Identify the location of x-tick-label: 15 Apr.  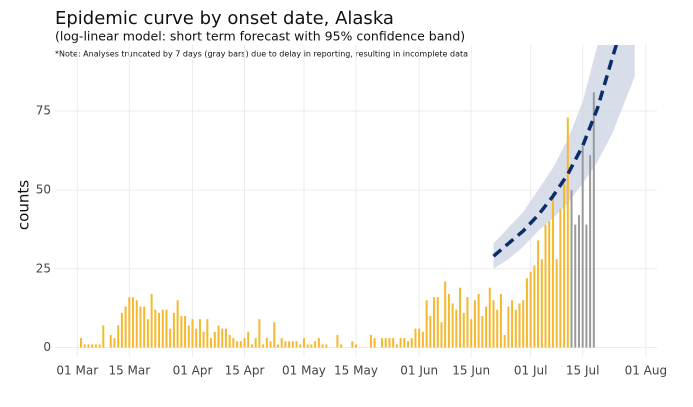
(245, 371).